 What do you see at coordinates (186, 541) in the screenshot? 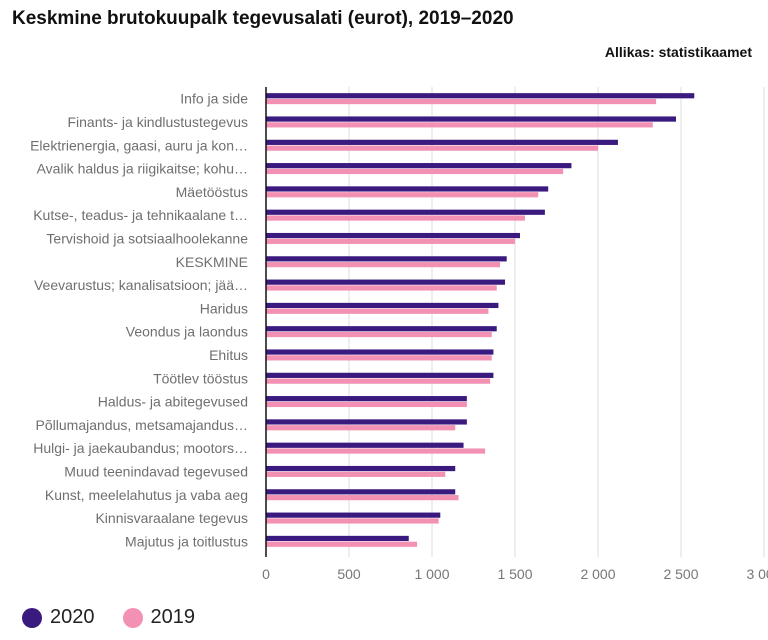
I see `category-label: Majutus ja toitlustus` at bounding box center [186, 541].